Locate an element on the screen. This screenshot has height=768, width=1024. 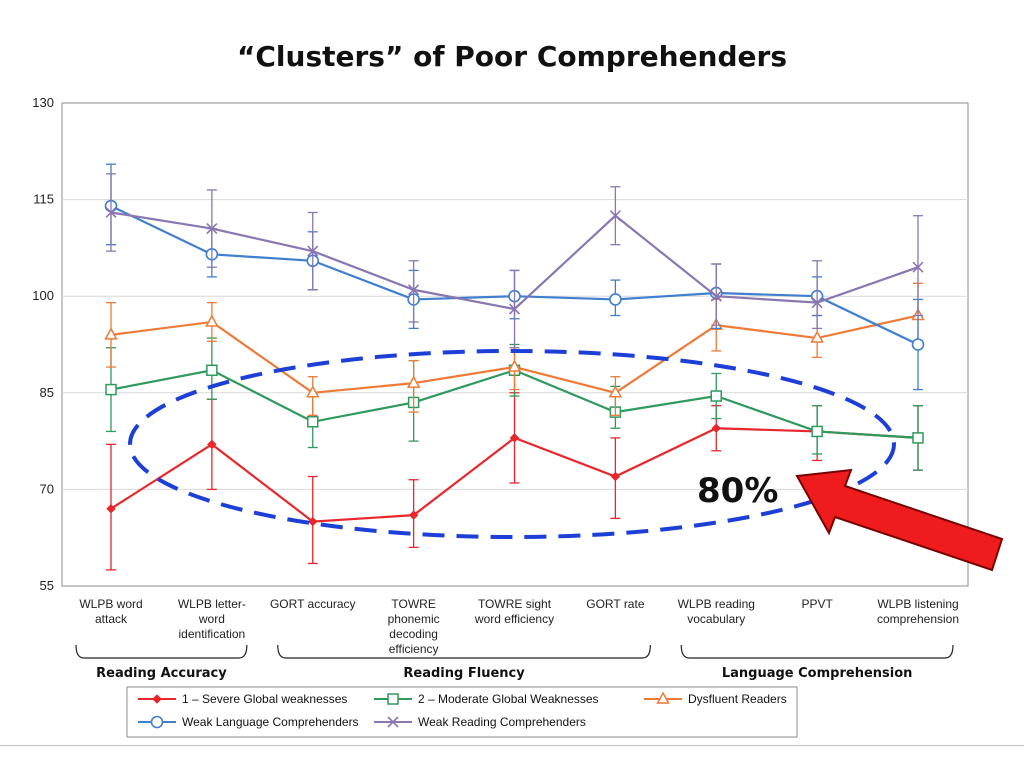
legend-item: Weak Language Comprehenders is located at coordinates (248, 722).